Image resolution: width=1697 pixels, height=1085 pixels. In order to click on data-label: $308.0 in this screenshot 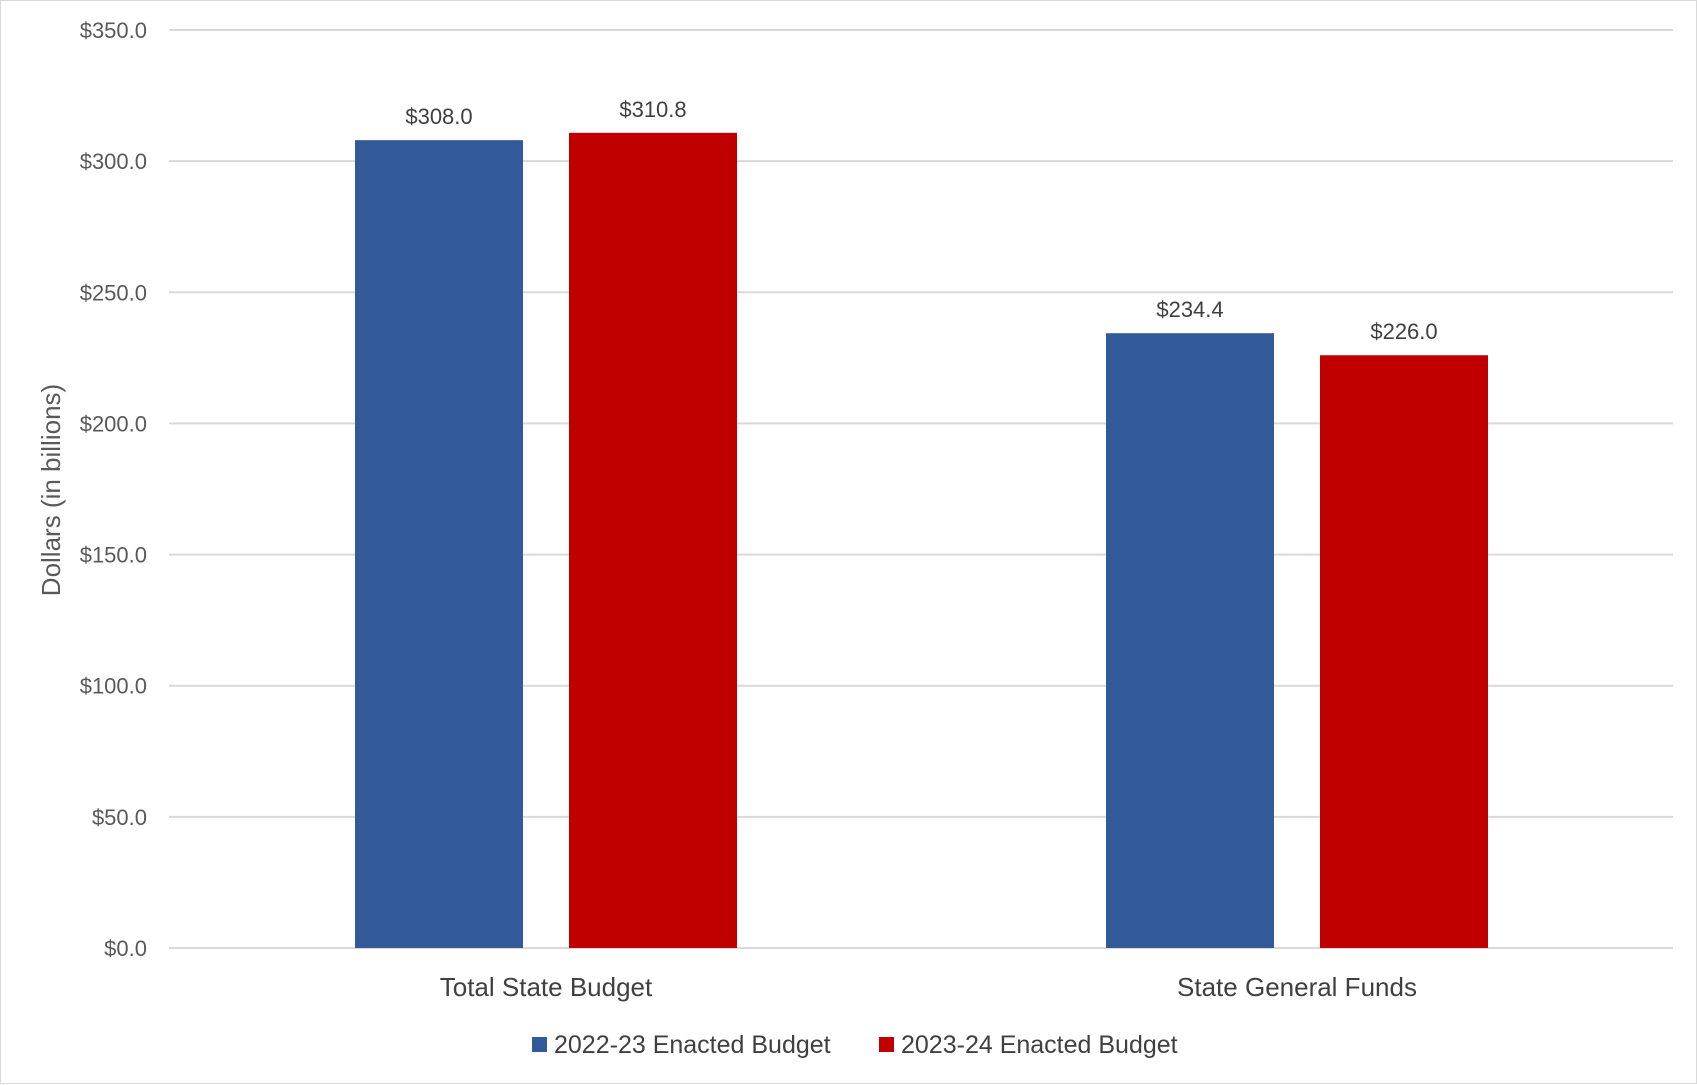, I will do `click(438, 116)`.